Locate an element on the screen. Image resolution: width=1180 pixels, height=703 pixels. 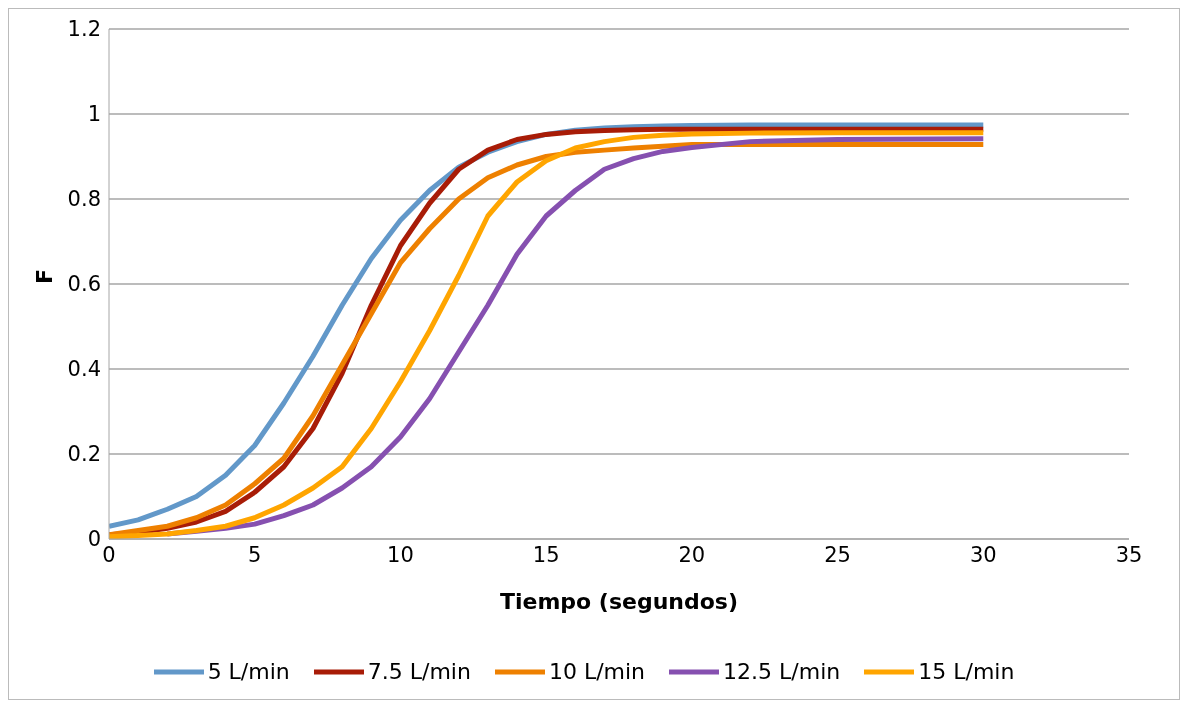
x-axis-title: Tiempo (segundos) is located at coordinates (619, 601).